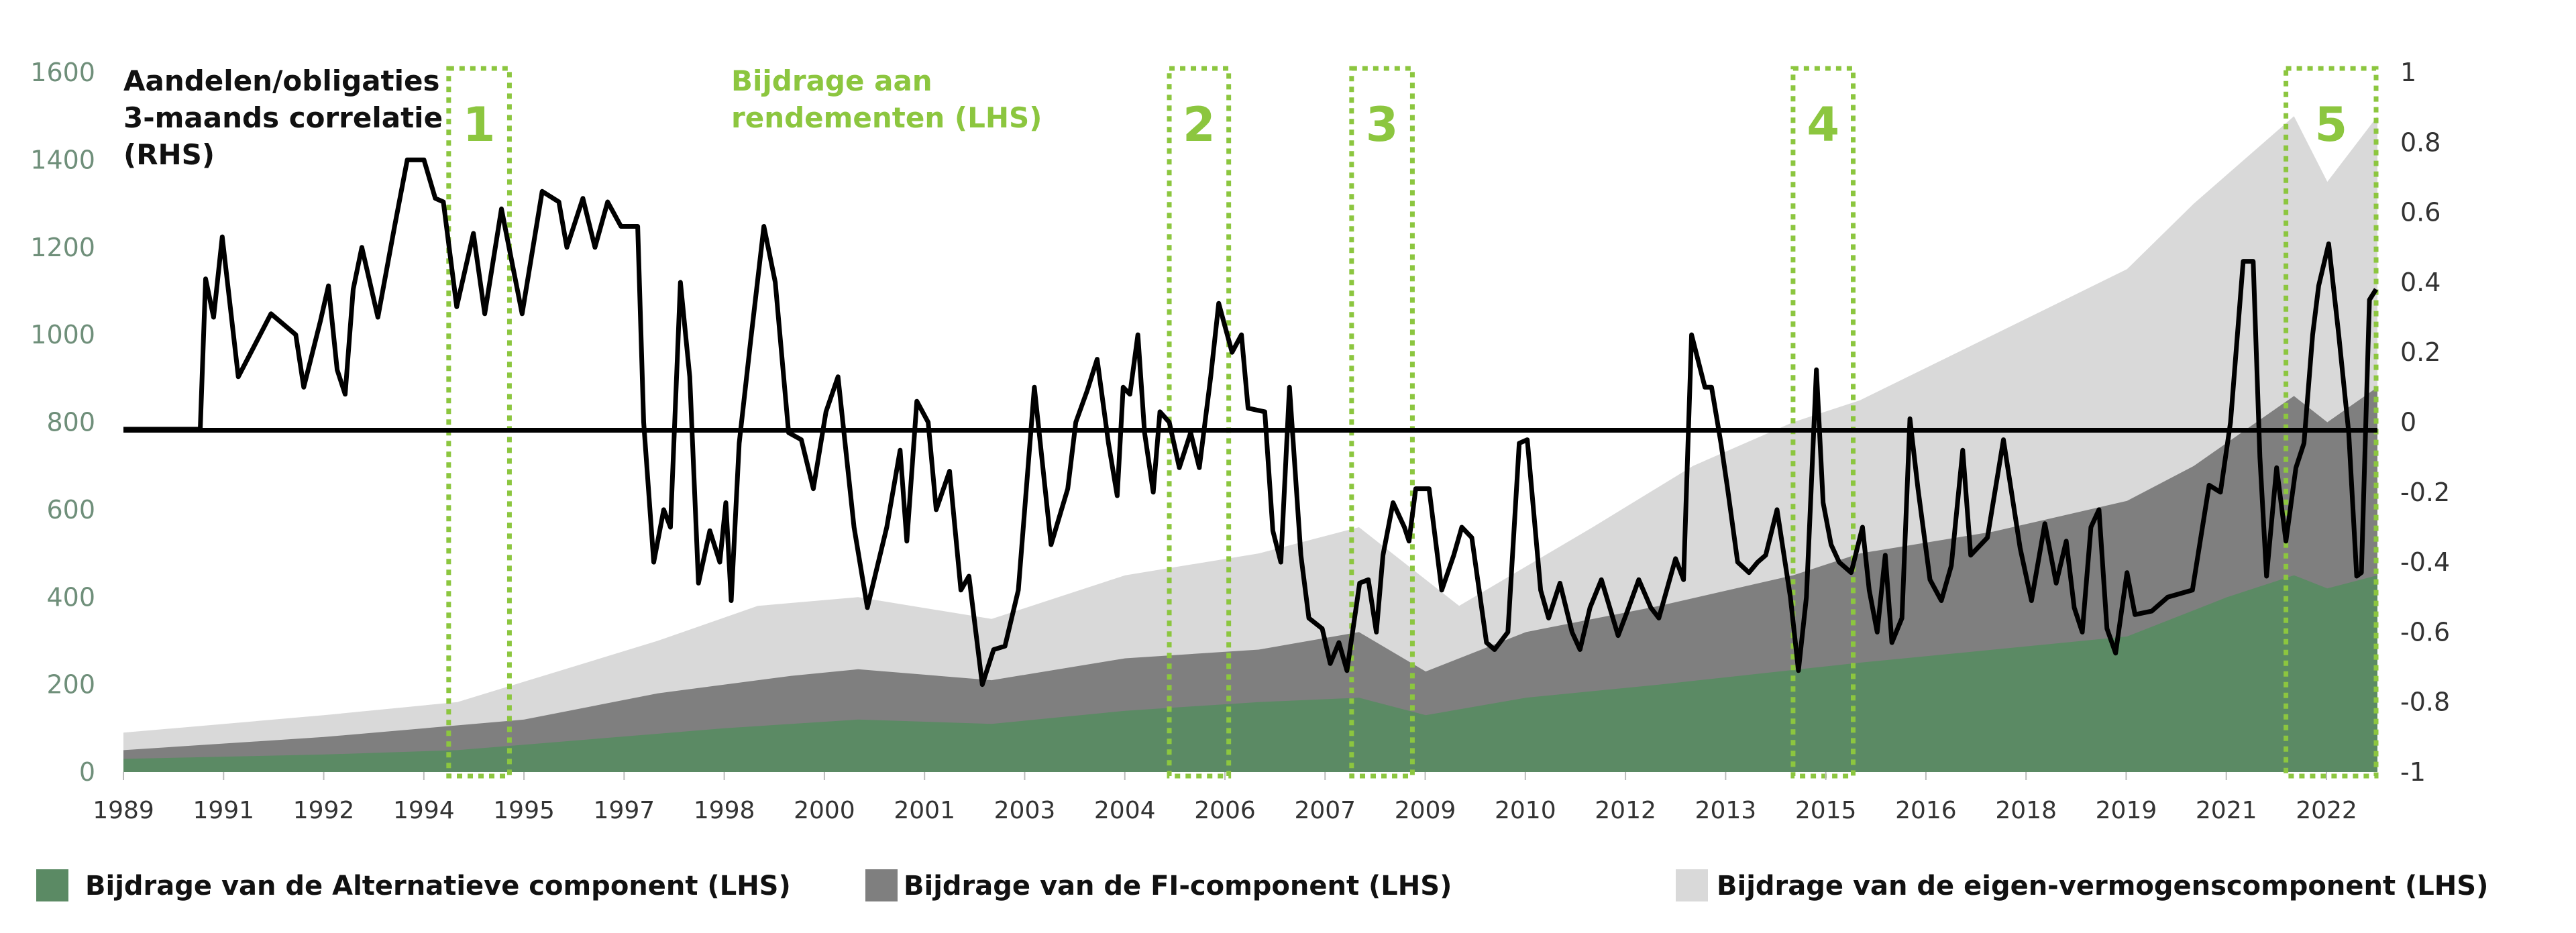 This screenshot has height=933, width=2576. Describe the element at coordinates (2330, 124) in the screenshot. I see `highlight-label-5: 5` at that location.